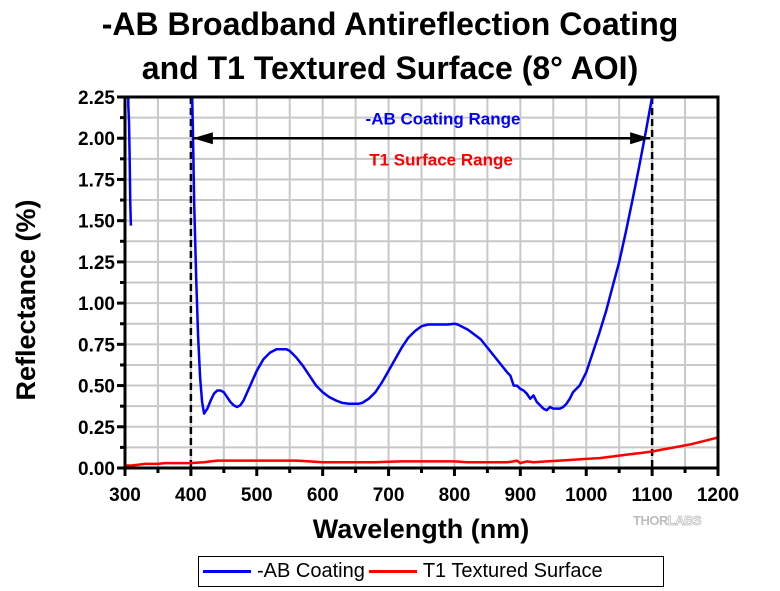 The image size is (780, 591). I want to click on x-tick-label: 800, so click(455, 495).